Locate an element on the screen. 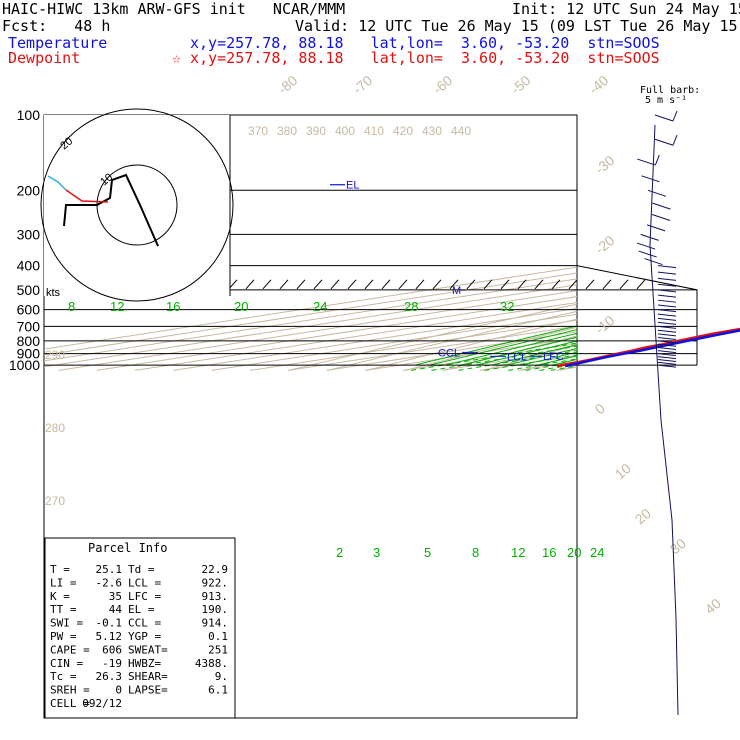 The height and width of the screenshot is (740, 740). isotherm-label: 0 is located at coordinates (600, 408).